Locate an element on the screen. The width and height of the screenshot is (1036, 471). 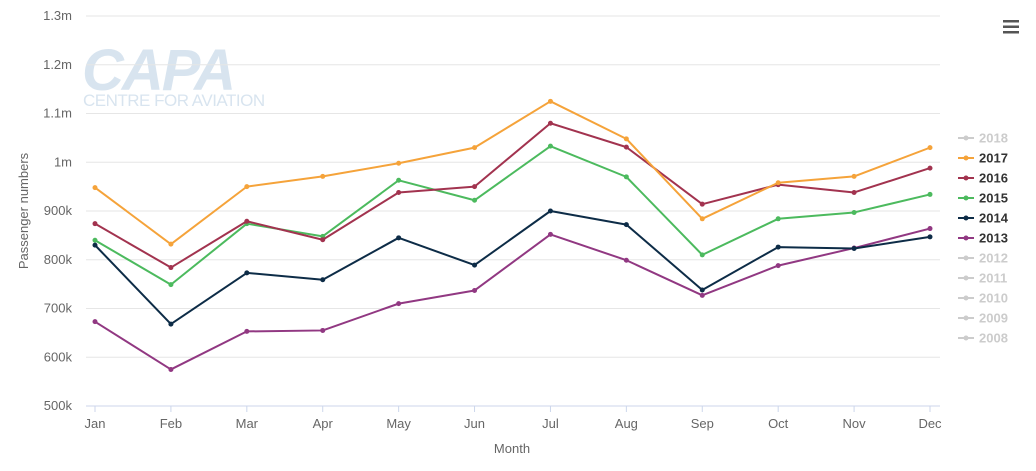
x-axis: Jan Feb Mar Apr May Jun Jul Aug Sep Oct Nov Dec is located at coordinates (513, 418).